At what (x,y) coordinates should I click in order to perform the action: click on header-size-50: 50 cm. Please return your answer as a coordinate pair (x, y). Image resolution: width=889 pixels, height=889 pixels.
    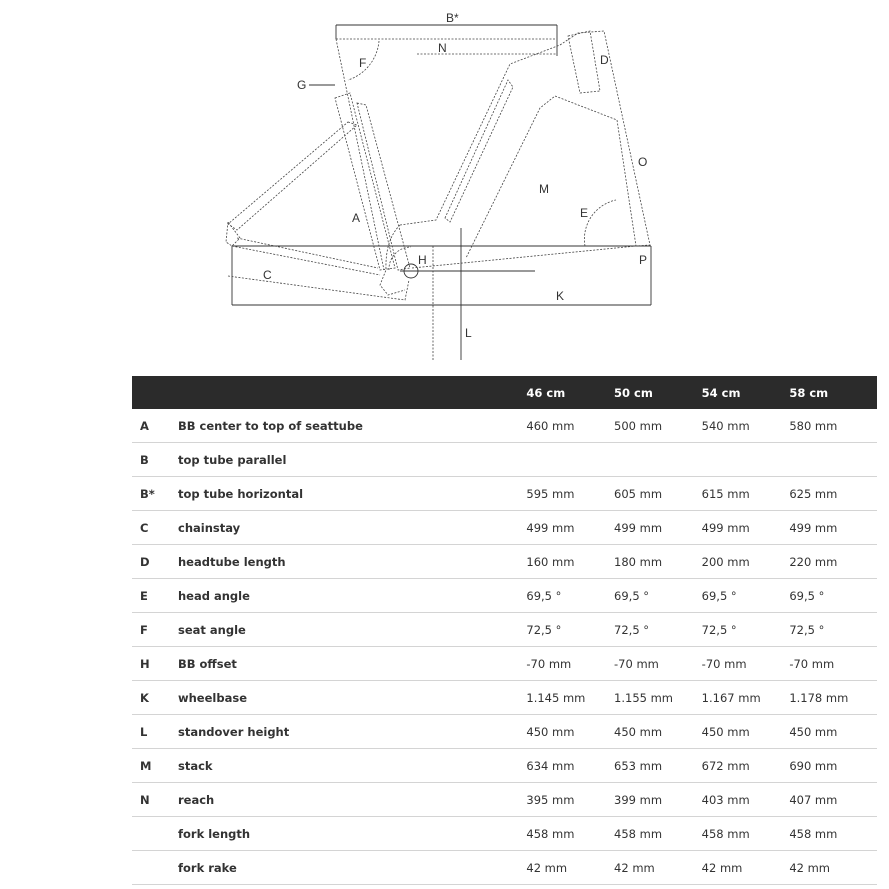
    Looking at the image, I should click on (633, 392).